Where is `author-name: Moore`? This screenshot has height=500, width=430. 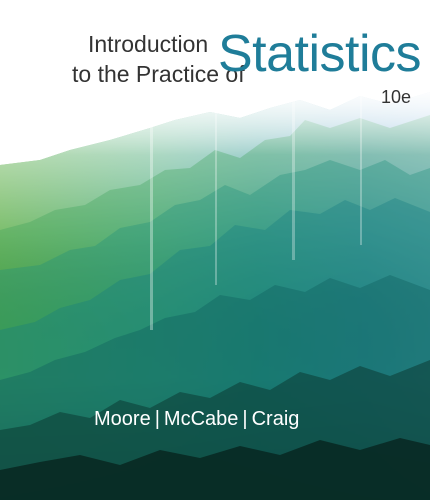 author-name: Moore is located at coordinates (122, 419).